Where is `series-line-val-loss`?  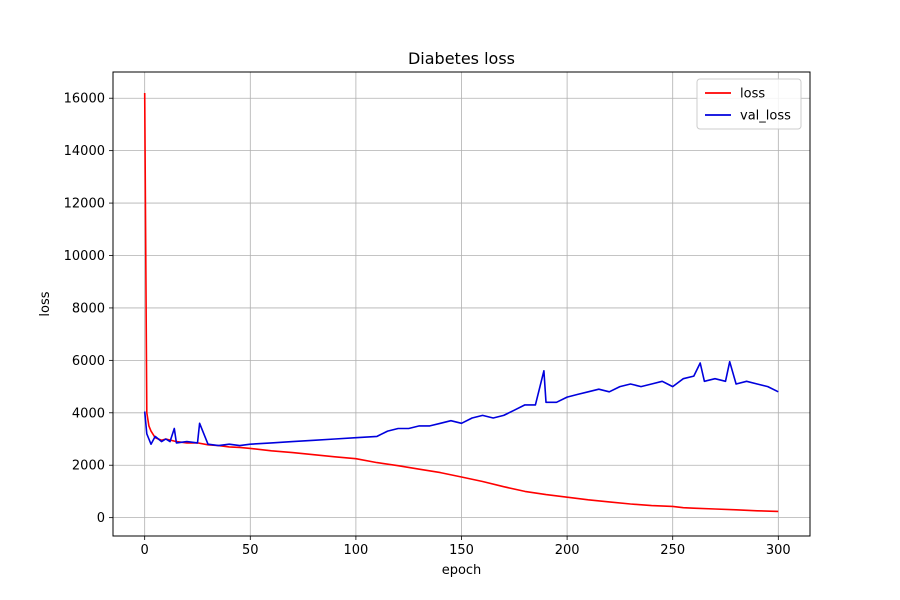 series-line-val-loss is located at coordinates (461, 403).